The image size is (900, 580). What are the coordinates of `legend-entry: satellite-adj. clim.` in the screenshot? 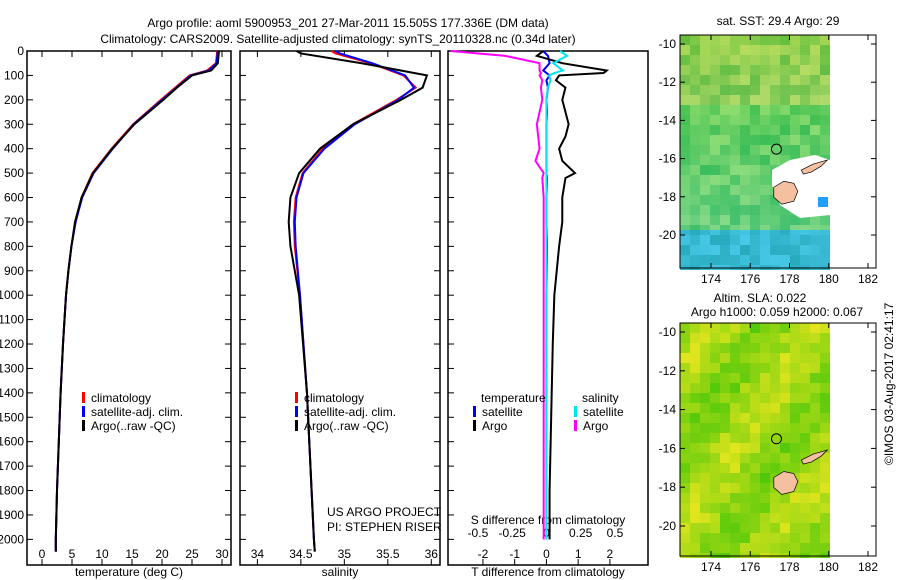 It's located at (137, 412).